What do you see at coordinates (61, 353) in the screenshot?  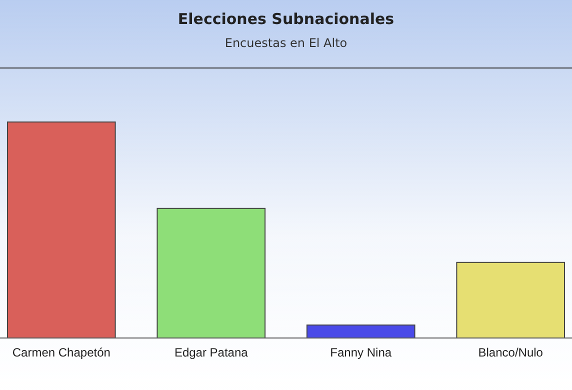 I see `x-tick-label: Carmen Chapetón` at bounding box center [61, 353].